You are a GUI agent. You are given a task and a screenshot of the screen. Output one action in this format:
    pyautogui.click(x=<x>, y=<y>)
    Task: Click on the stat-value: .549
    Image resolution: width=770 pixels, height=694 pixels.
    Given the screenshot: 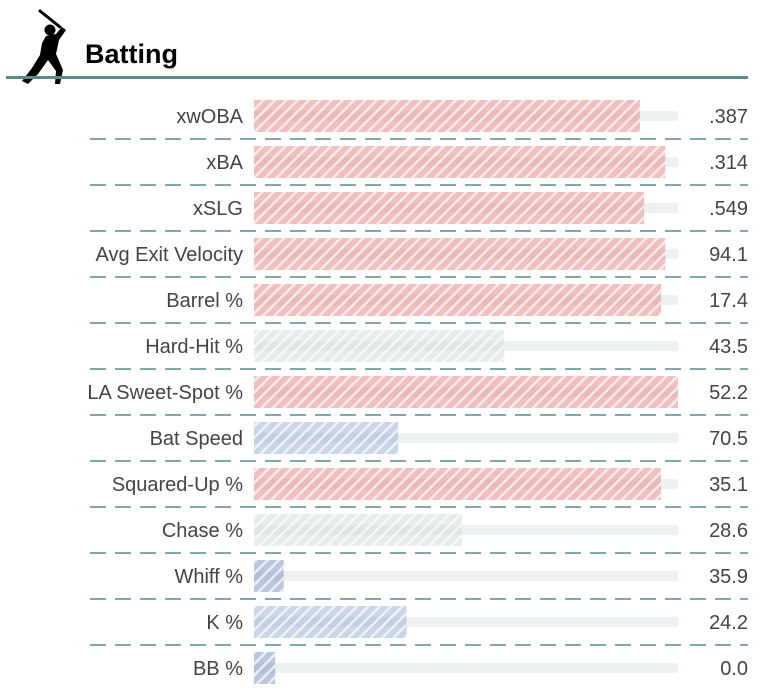 What is the action you would take?
    pyautogui.click(x=728, y=209)
    